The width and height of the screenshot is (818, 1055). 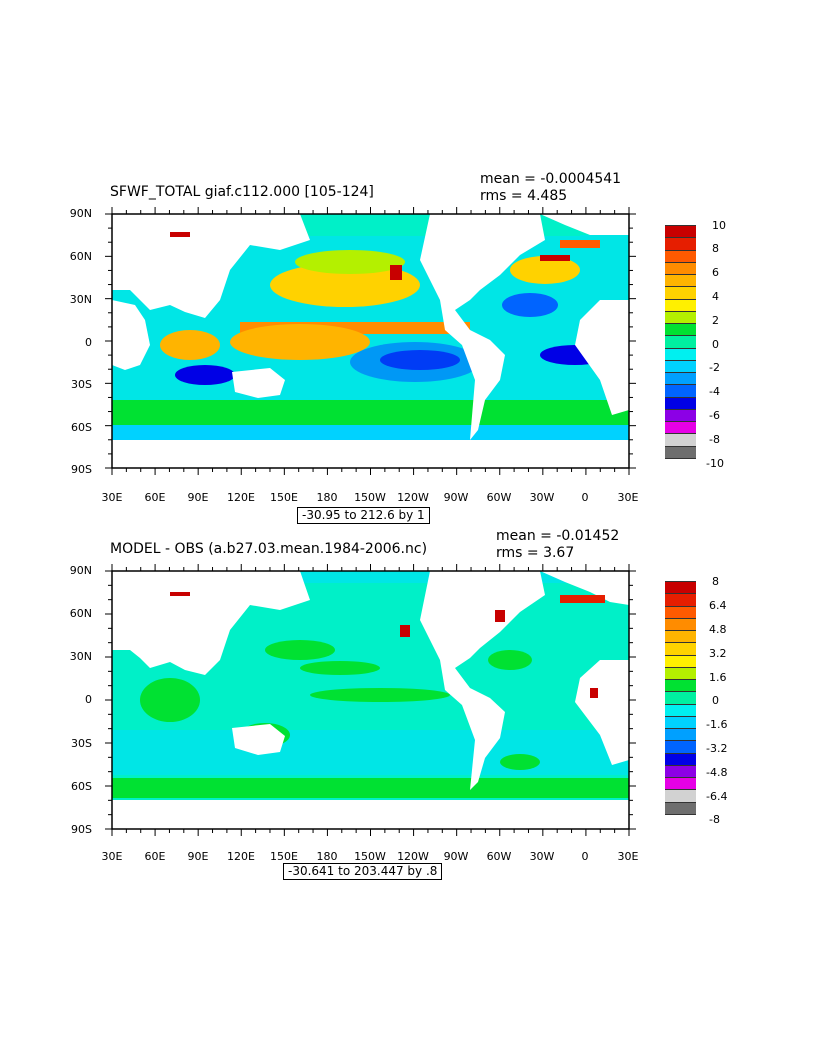 I want to click on colorbar-label: 4.8, so click(x=718, y=629).